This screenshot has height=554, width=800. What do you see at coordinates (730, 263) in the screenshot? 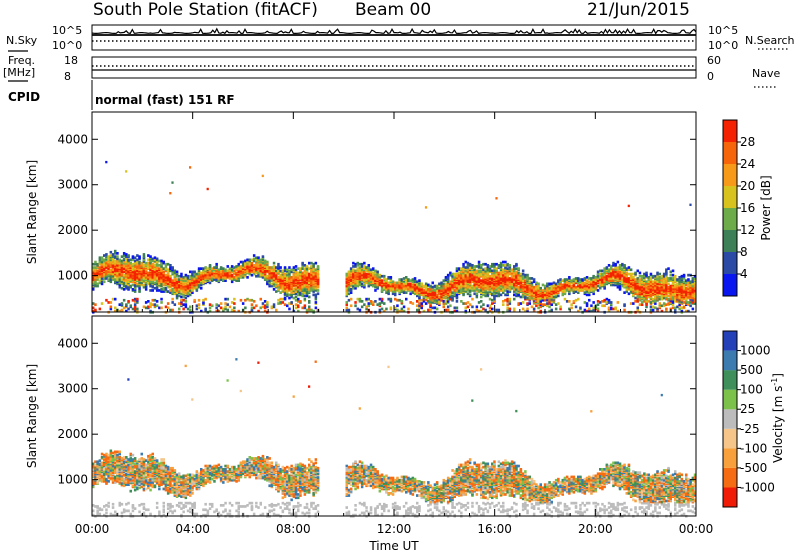
I see `colorbar-swatch` at bounding box center [730, 263].